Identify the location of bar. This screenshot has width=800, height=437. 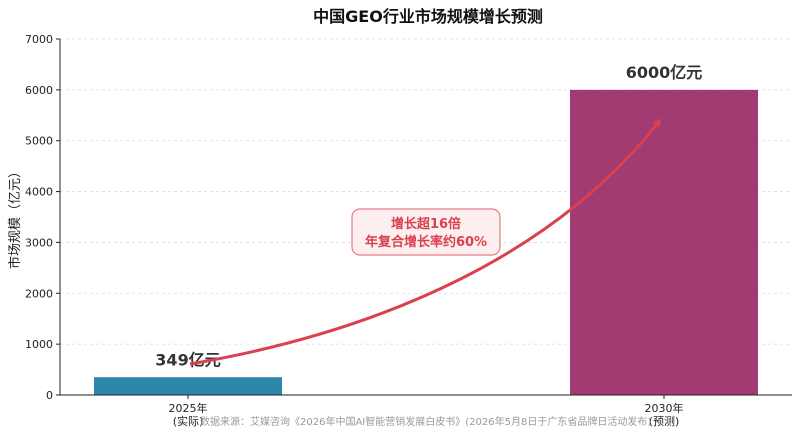
(188, 386).